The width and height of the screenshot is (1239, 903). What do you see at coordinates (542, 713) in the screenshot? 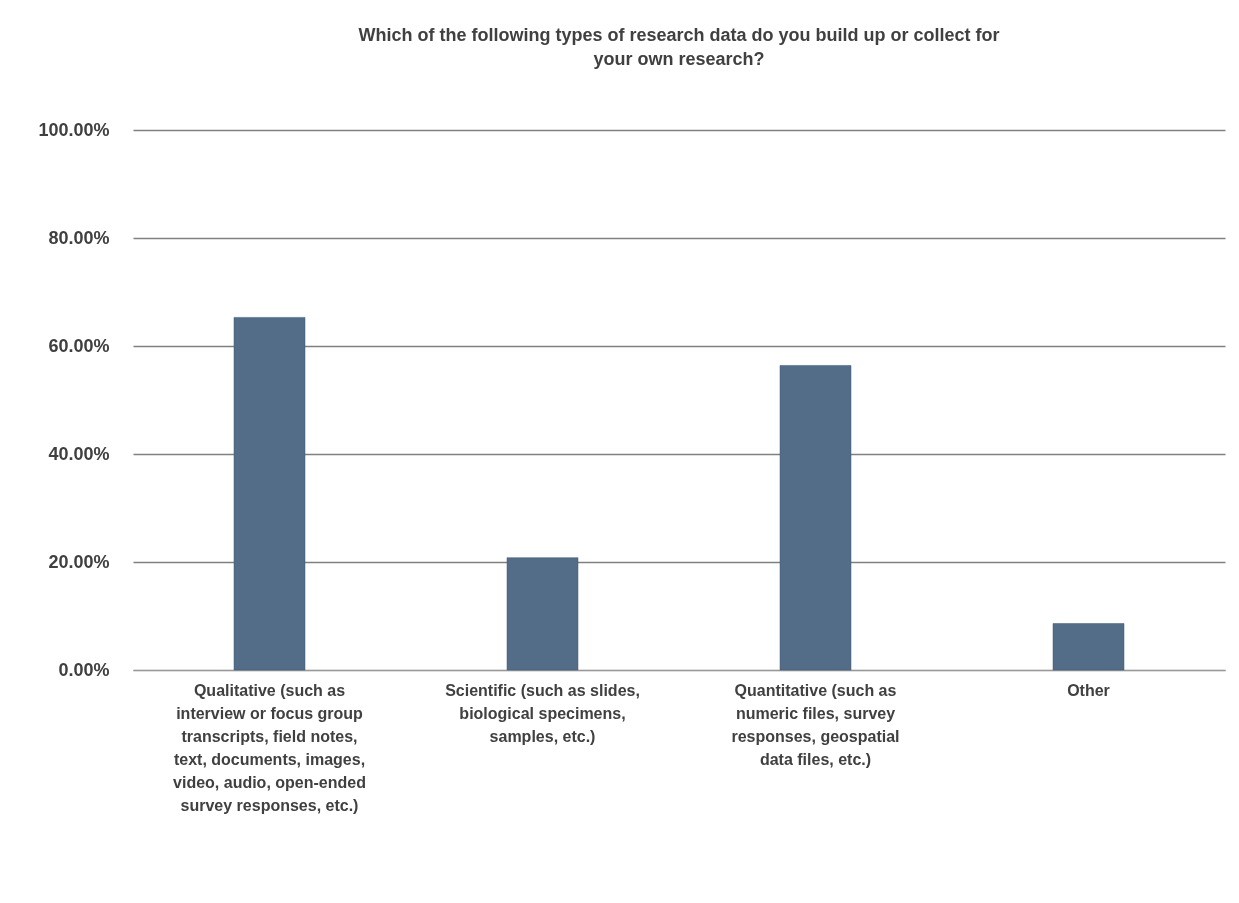
I see `x-tick-label: Scientific (such as slides, biological specimens, samples, etc.)` at bounding box center [542, 713].